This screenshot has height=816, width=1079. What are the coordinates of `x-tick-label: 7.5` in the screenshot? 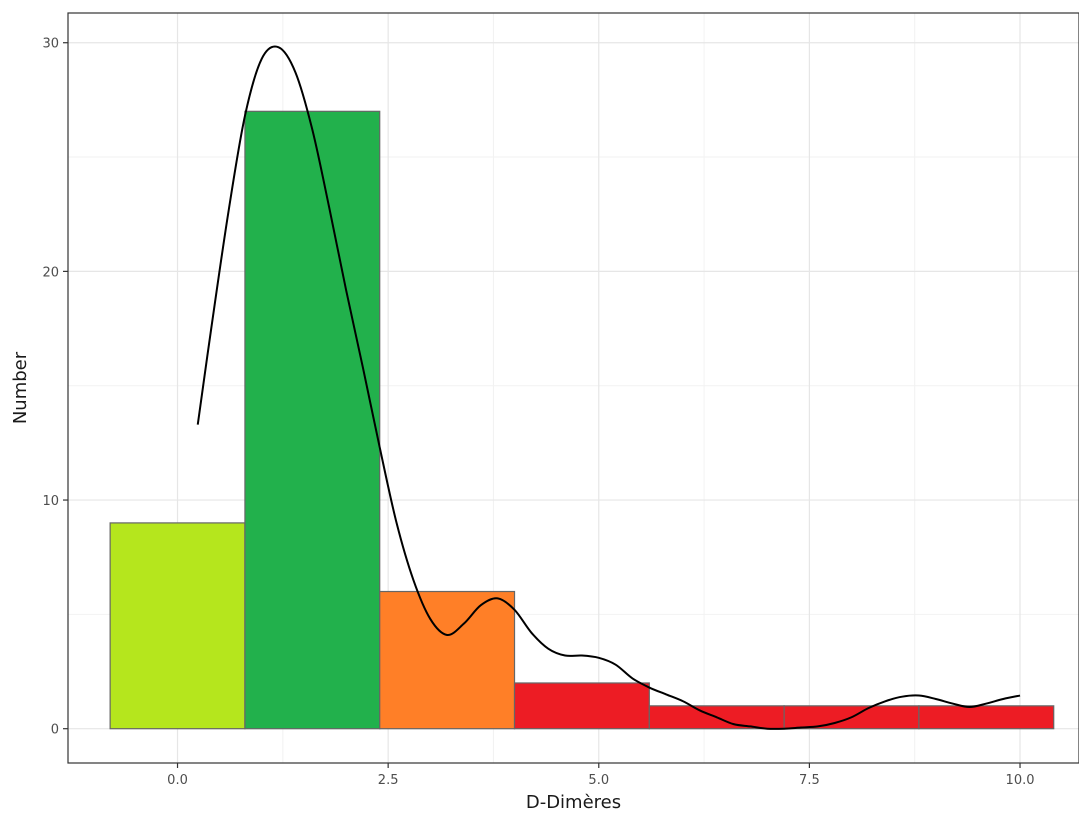 It's located at (809, 780).